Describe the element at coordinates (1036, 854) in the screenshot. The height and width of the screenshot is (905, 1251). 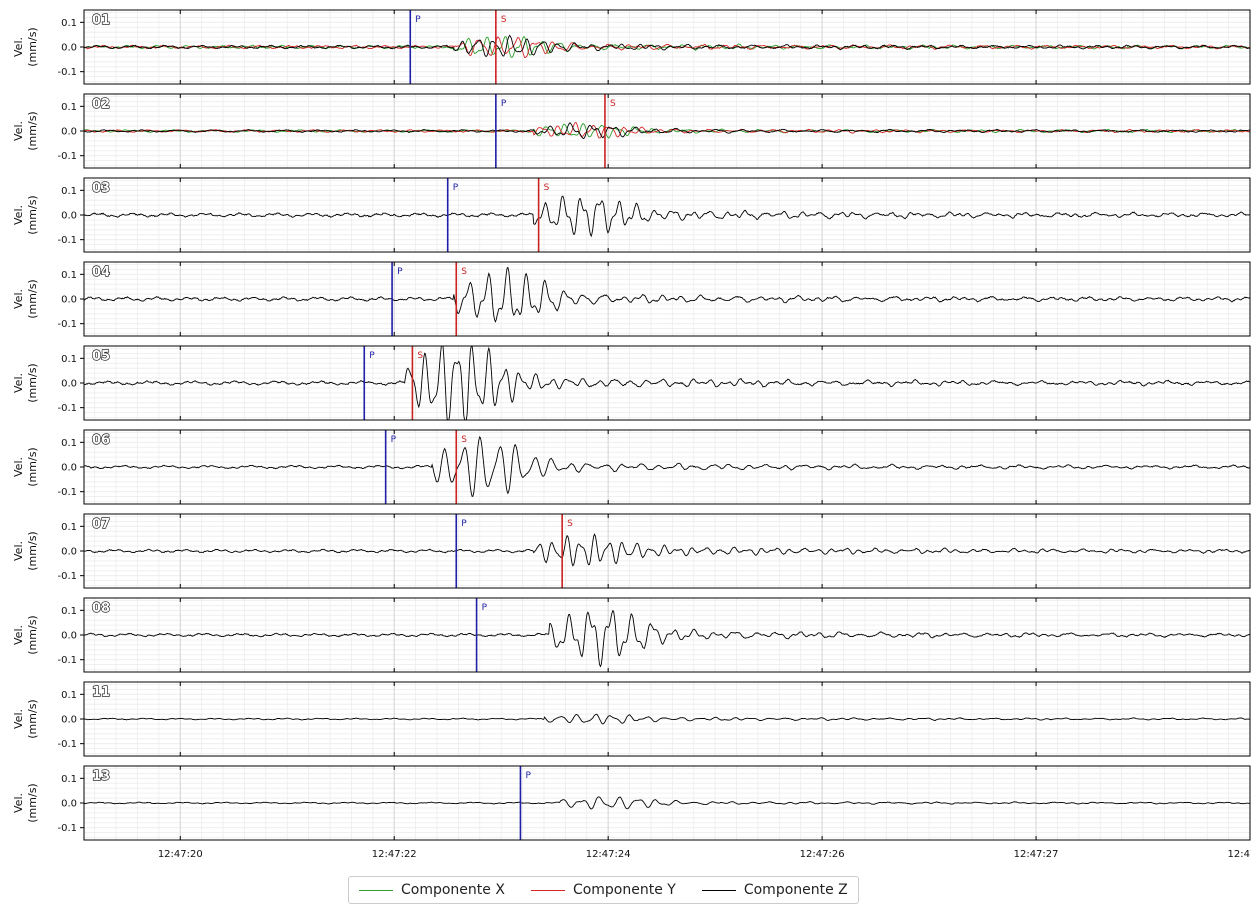
I see `xtick-label: 12:47:27` at that location.